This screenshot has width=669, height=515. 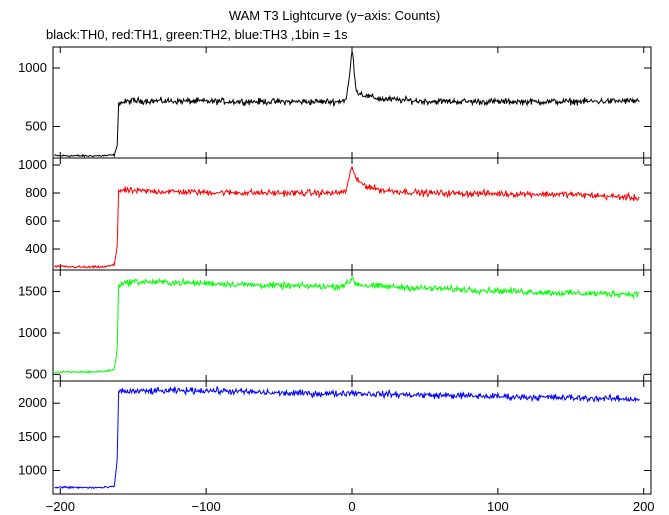 I want to click on chart-title: WAM T3 Lightcurve (y−axis: Counts), so click(x=334, y=15).